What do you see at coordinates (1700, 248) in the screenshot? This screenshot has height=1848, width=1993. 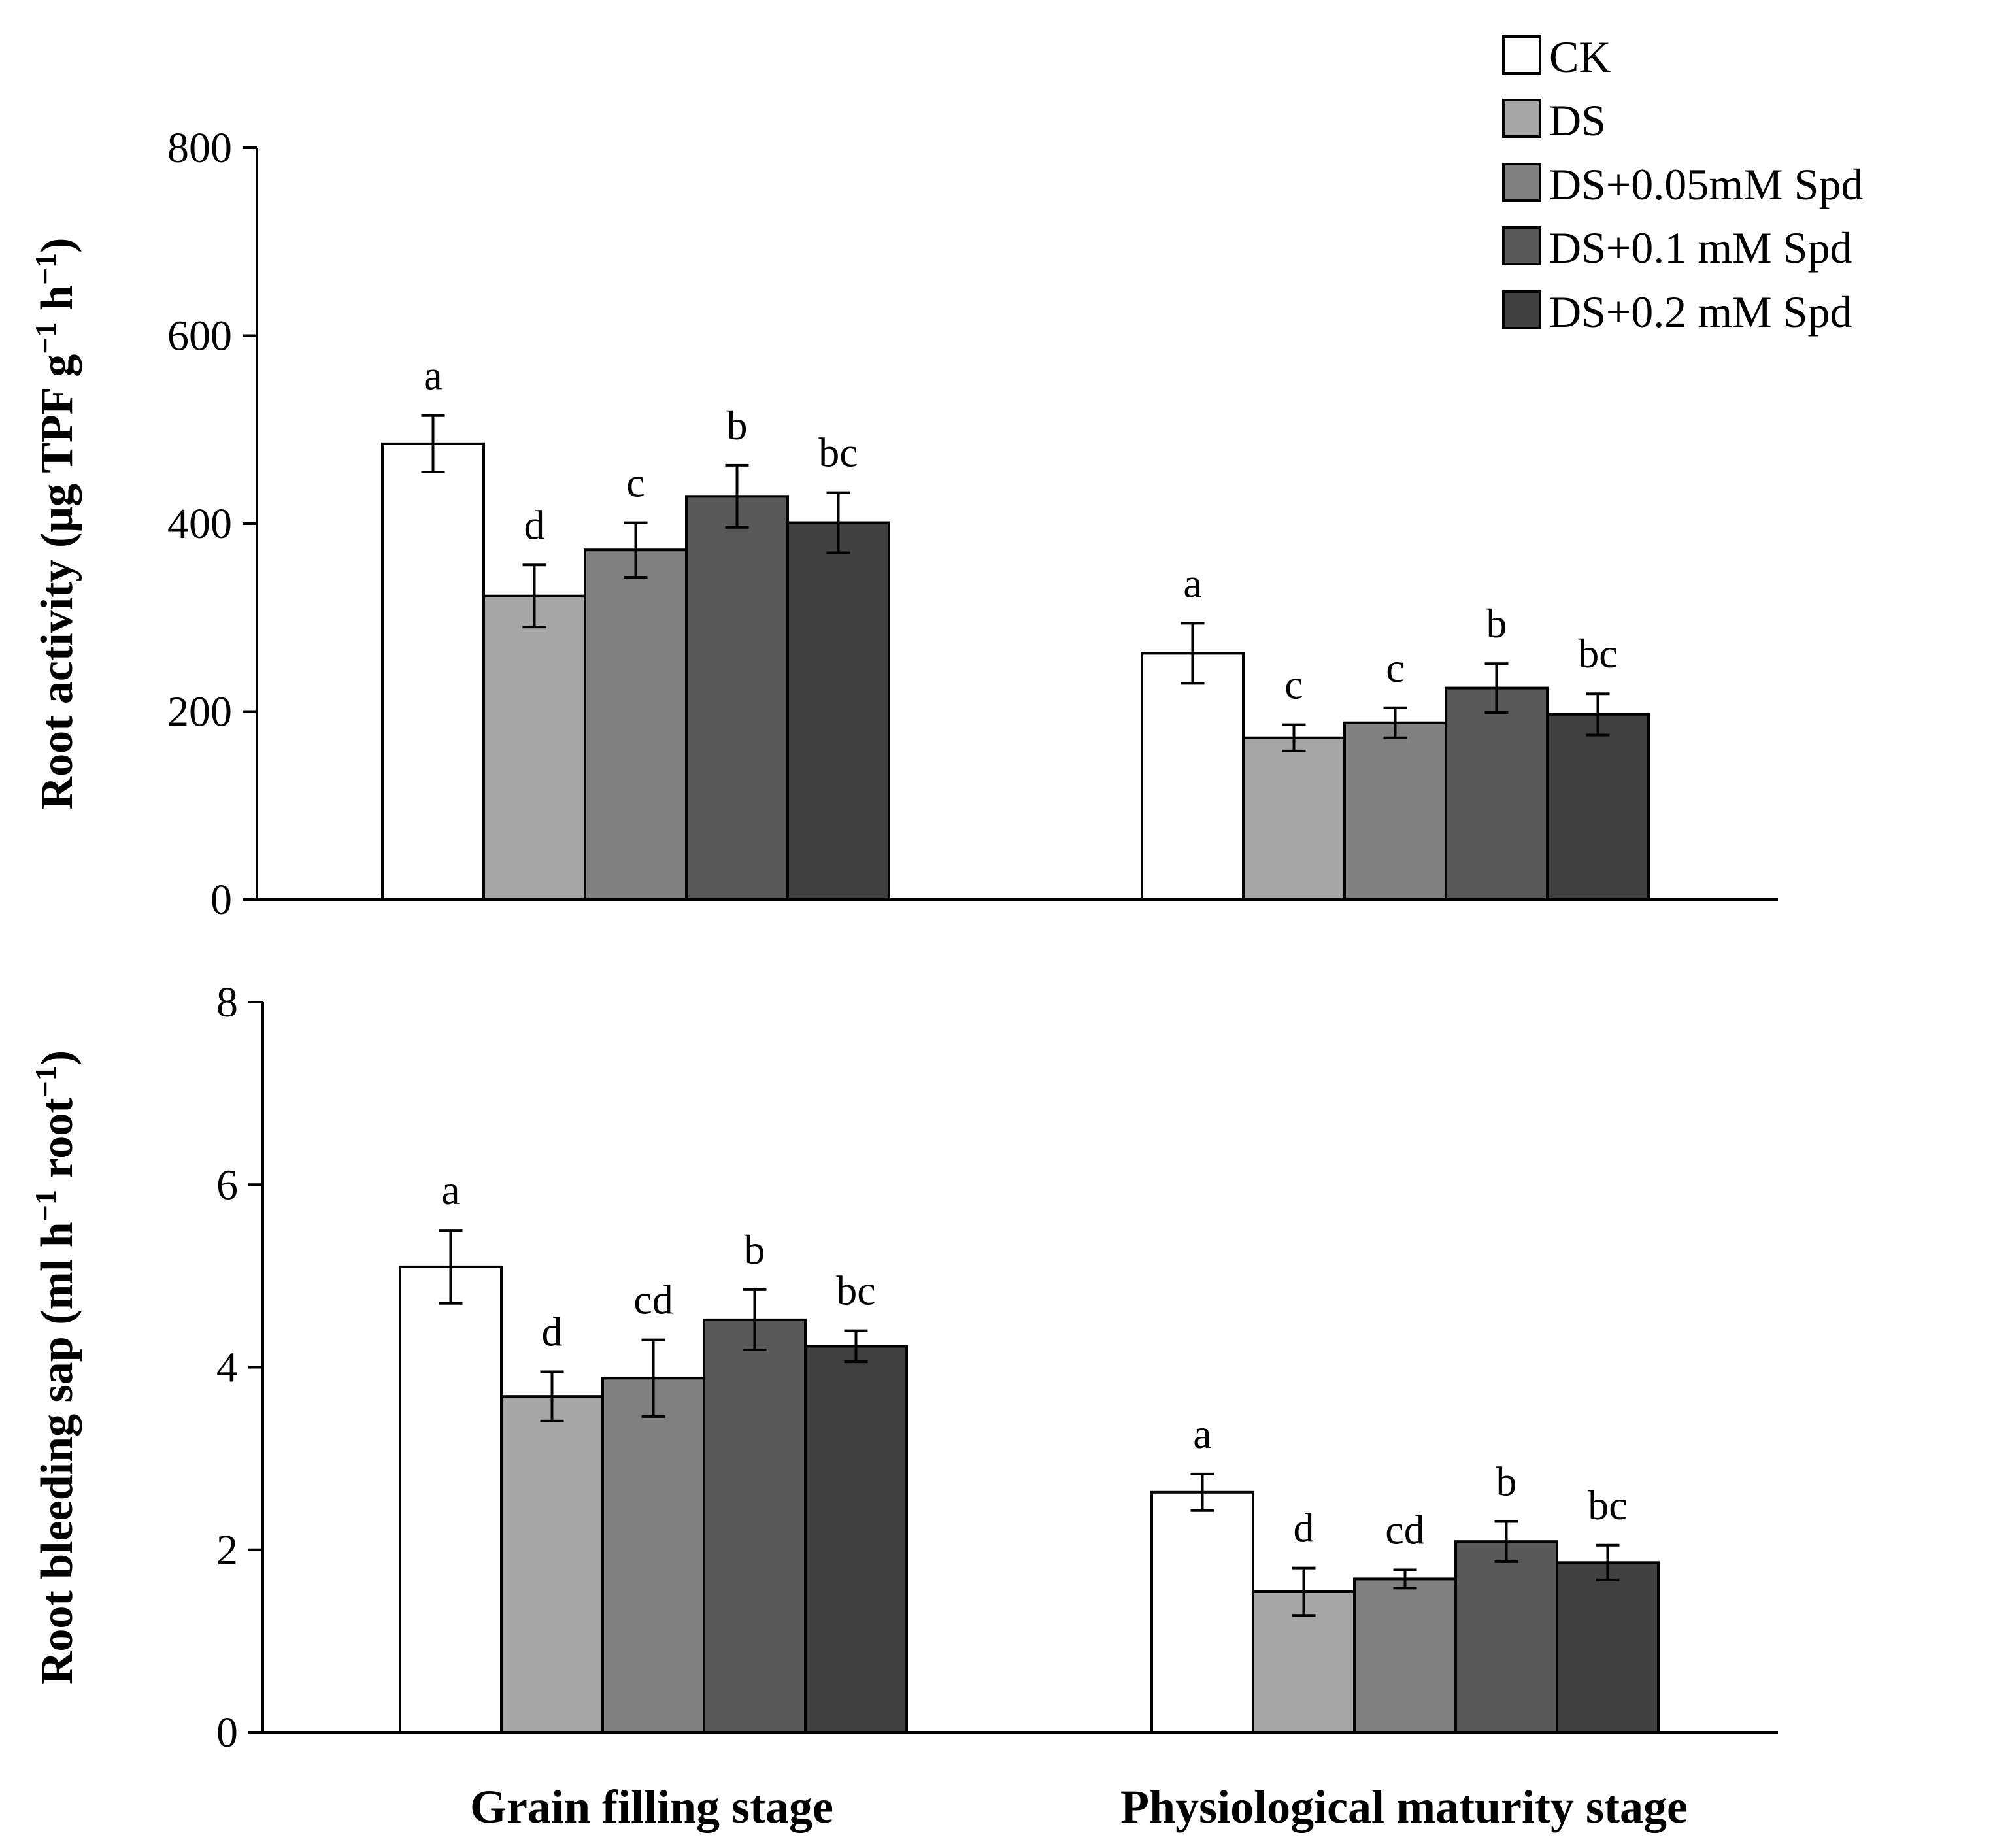 I see `legend-label: DS+0.1 mM Spd` at bounding box center [1700, 248].